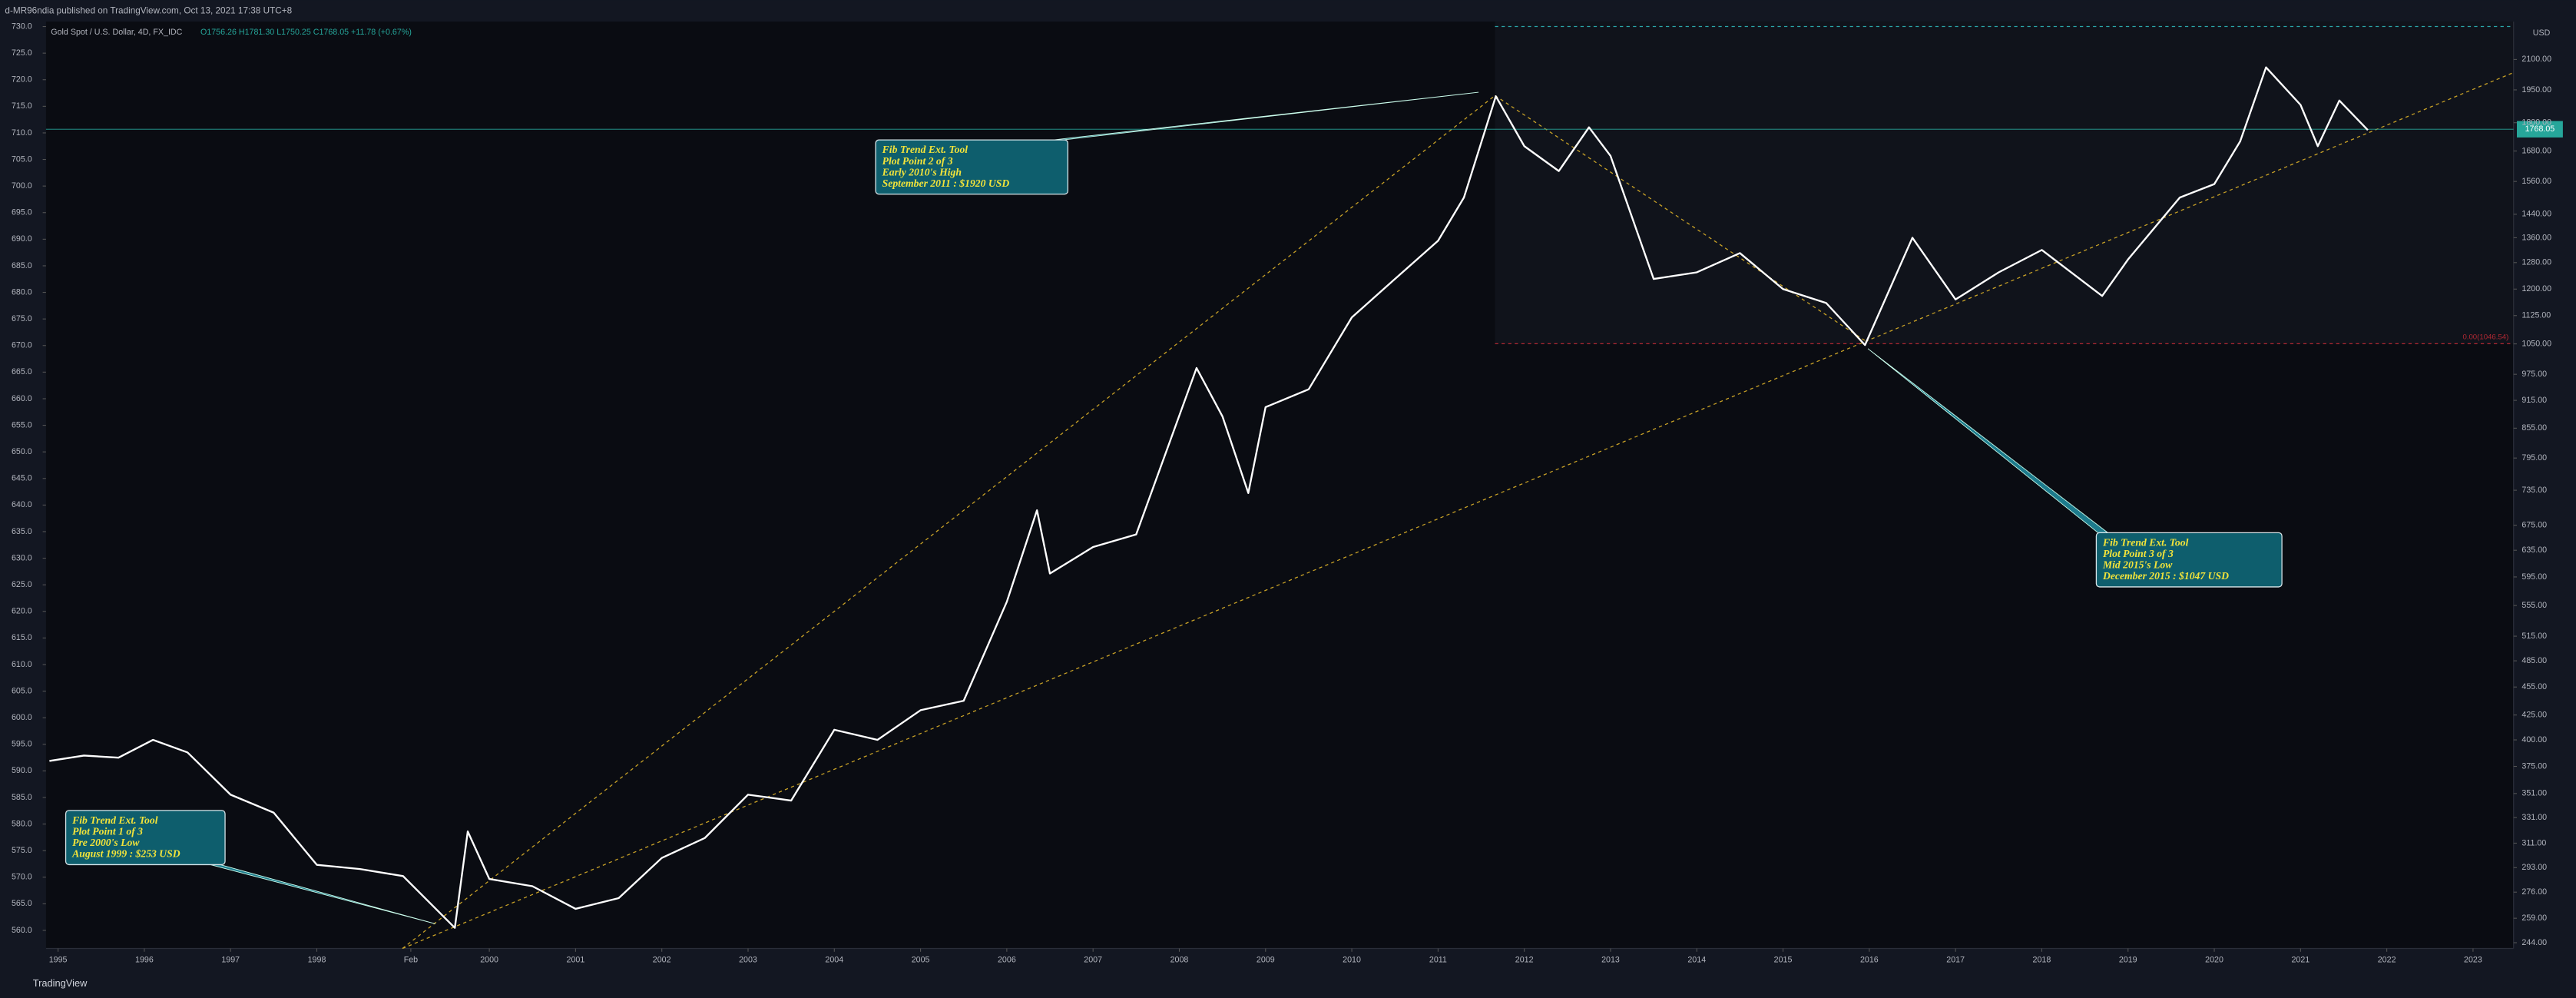  What do you see at coordinates (22, 637) in the screenshot?
I see `y2-tick-label: 615.0` at bounding box center [22, 637].